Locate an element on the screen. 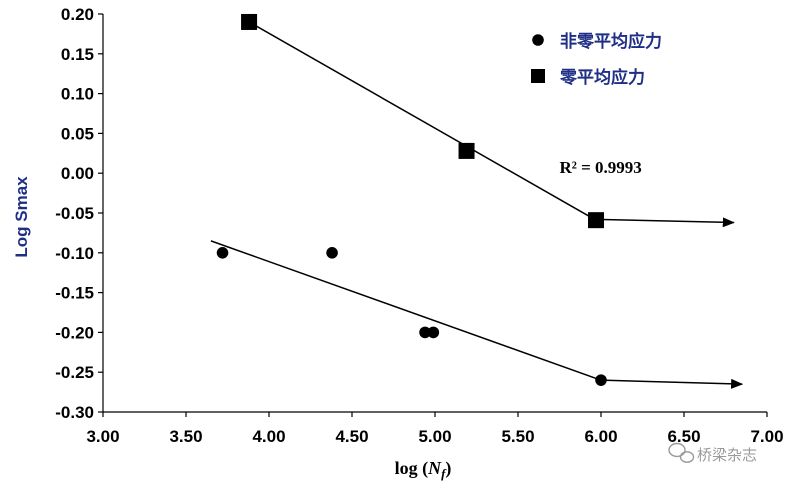  watermark-text: 桥梁杂志 is located at coordinates (727, 455).